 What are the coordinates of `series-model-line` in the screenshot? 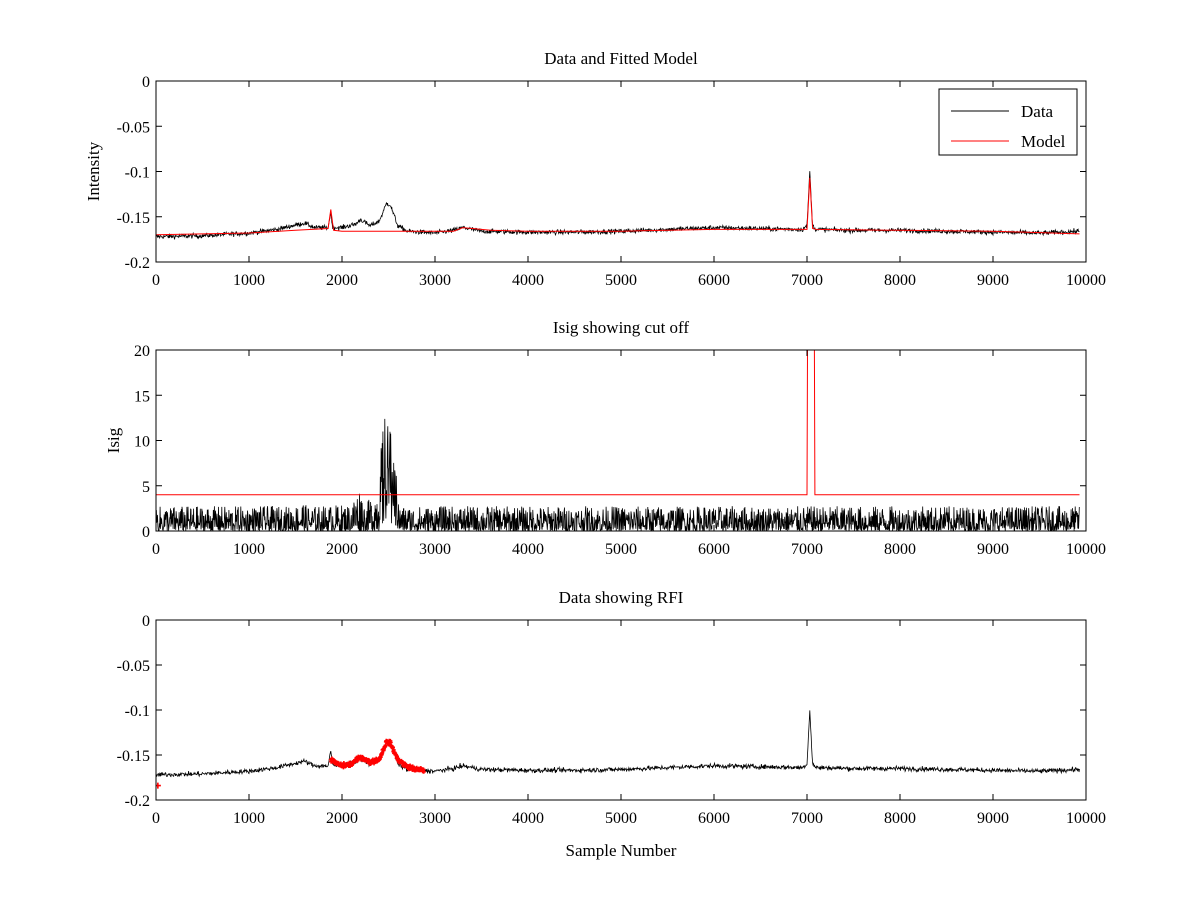 It's located at (618, 206).